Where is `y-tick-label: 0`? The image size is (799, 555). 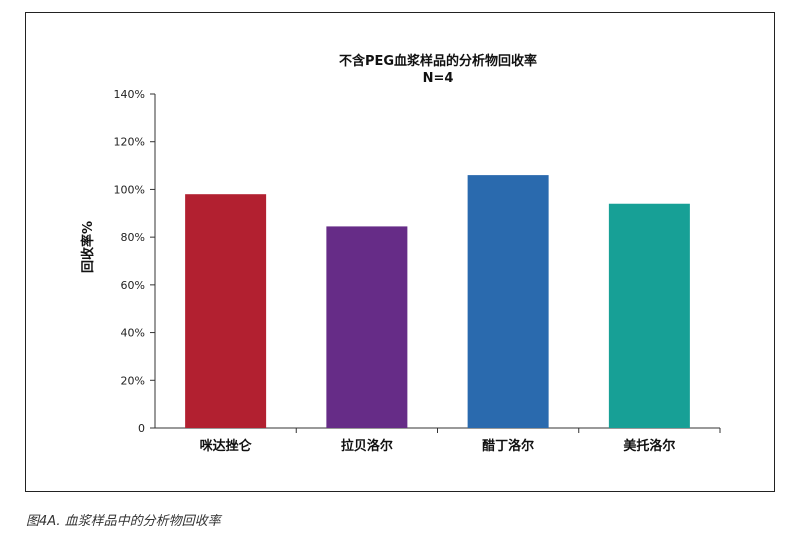 y-tick-label: 0 is located at coordinates (141, 428).